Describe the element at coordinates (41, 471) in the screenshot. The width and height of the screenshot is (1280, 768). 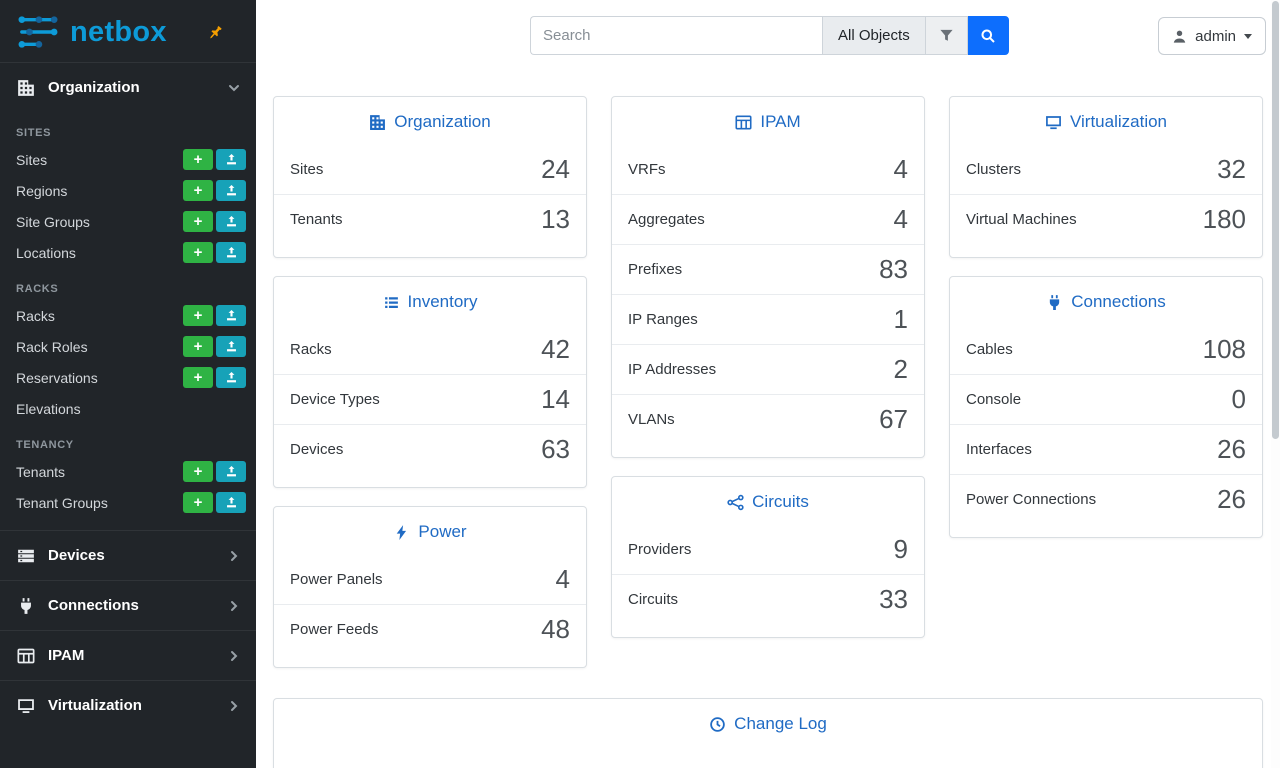
I see `sidebar-item-tenants-link: Tenants` at that location.